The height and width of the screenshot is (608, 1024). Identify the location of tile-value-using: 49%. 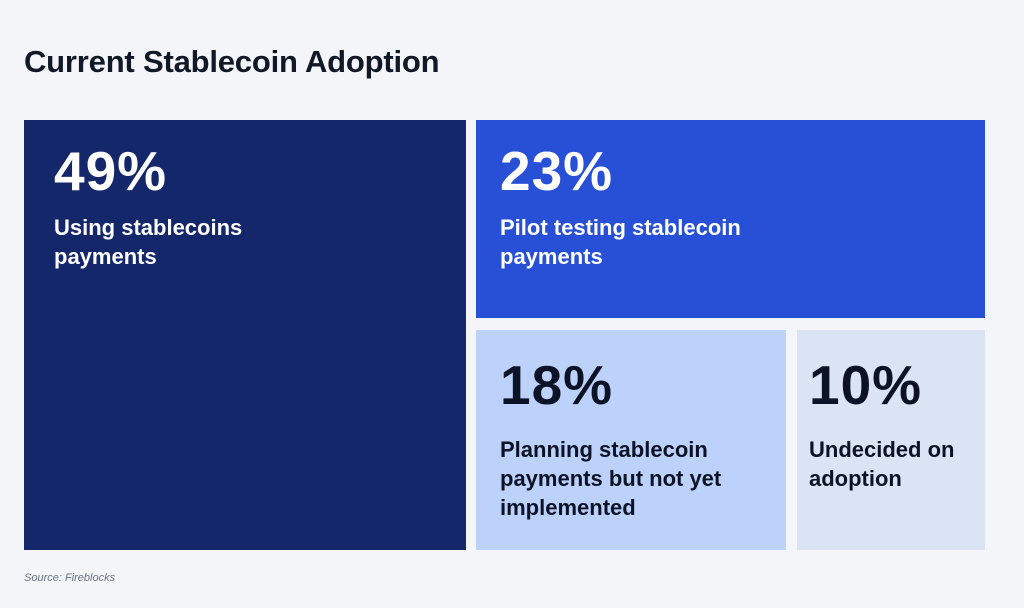
(111, 171).